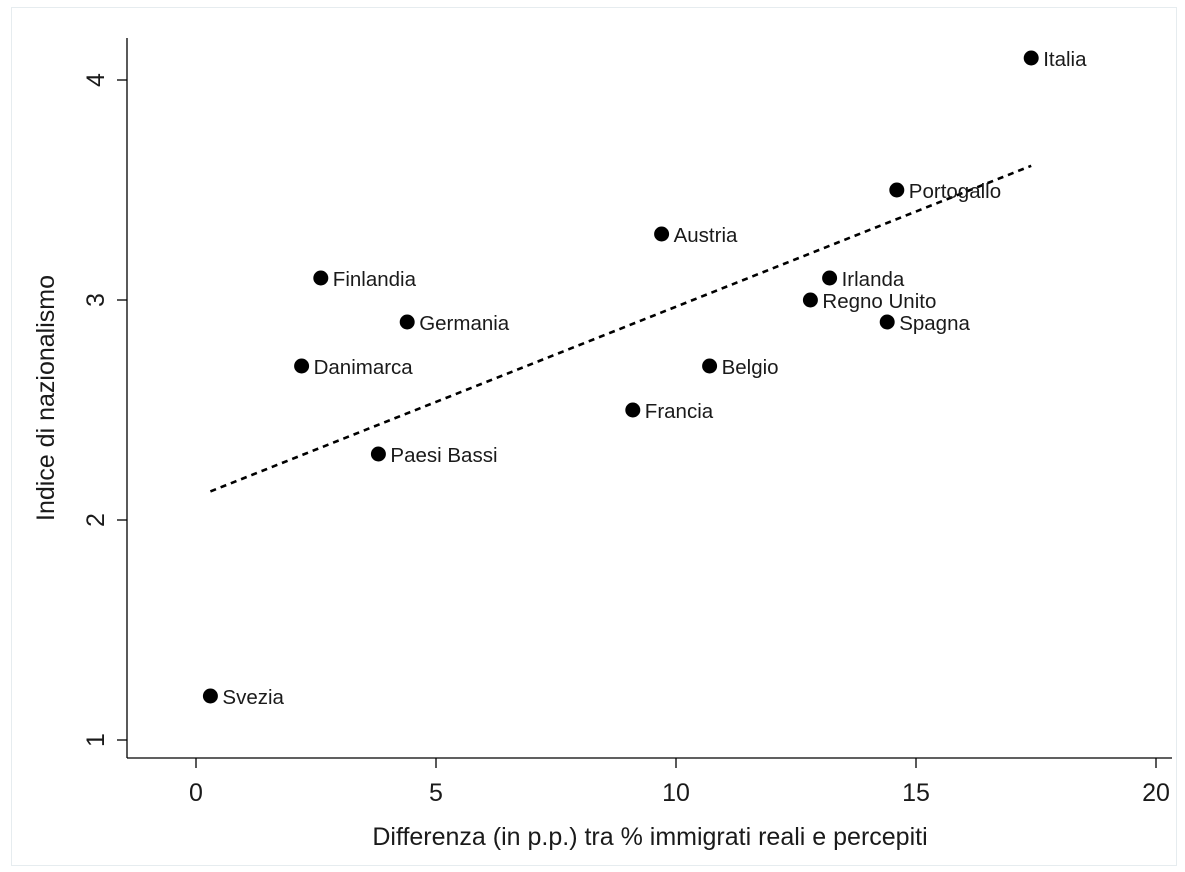  I want to click on point-label: Germania, so click(464, 323).